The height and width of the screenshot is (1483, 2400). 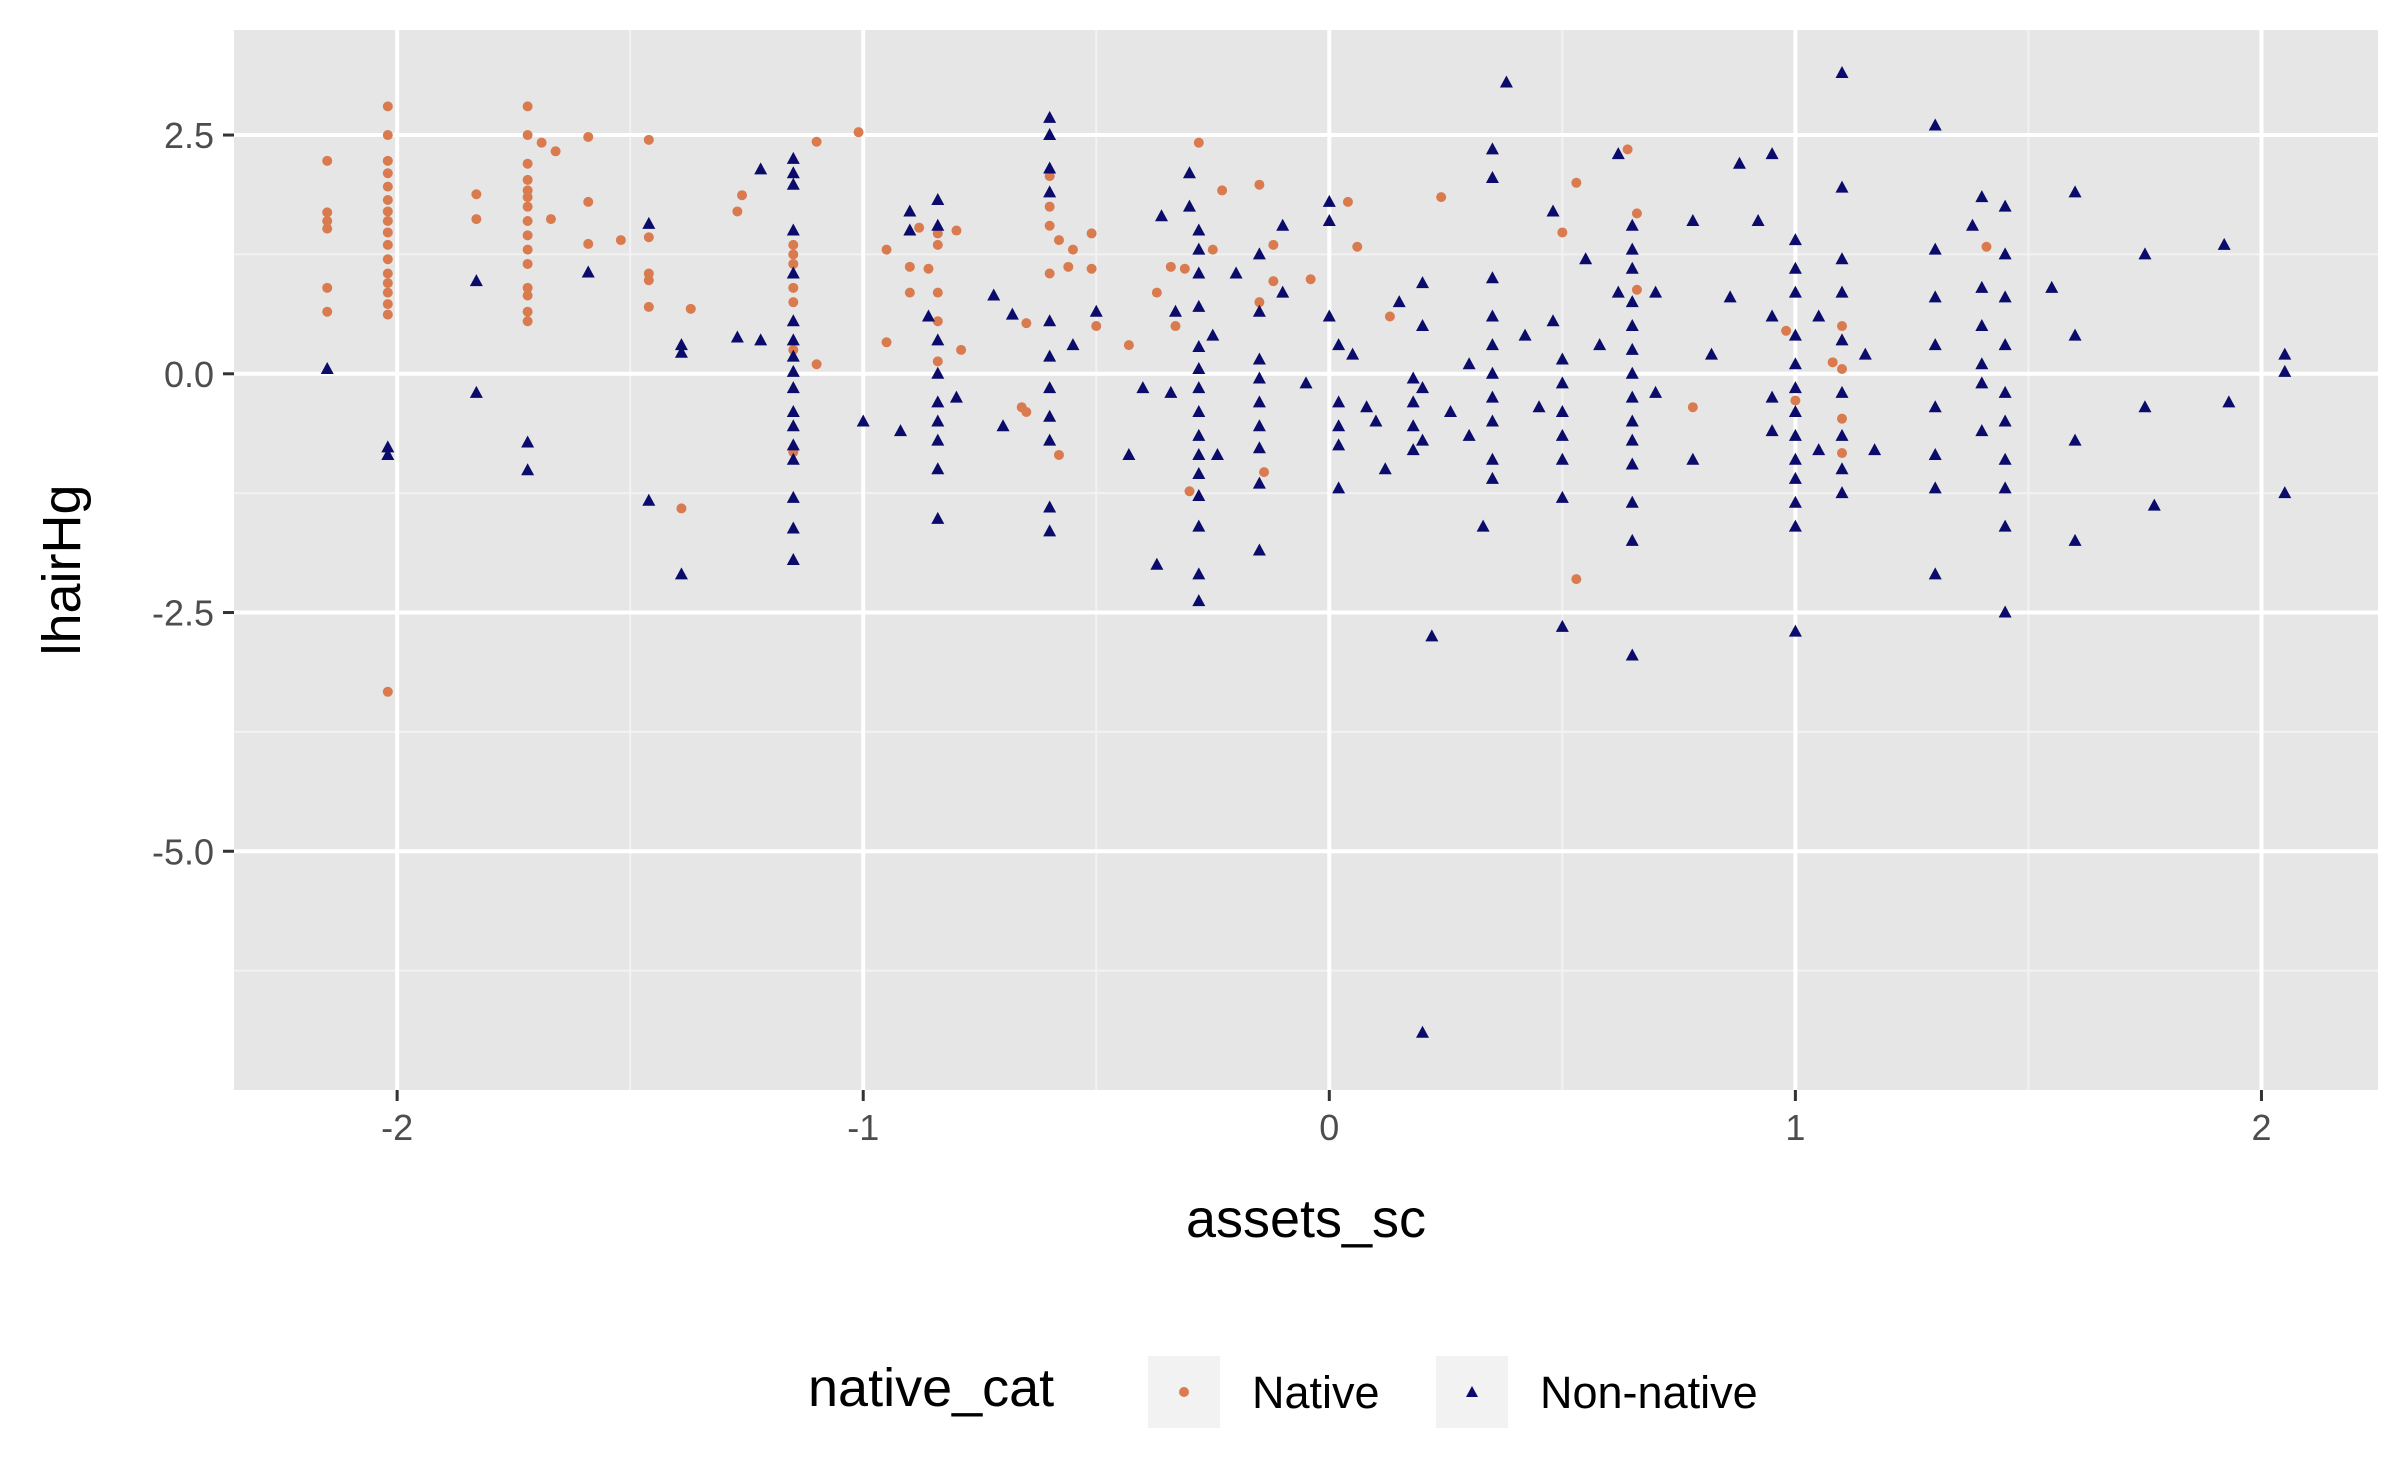 I want to click on legend-label-non-native: Non-native, so click(x=1649, y=1392).